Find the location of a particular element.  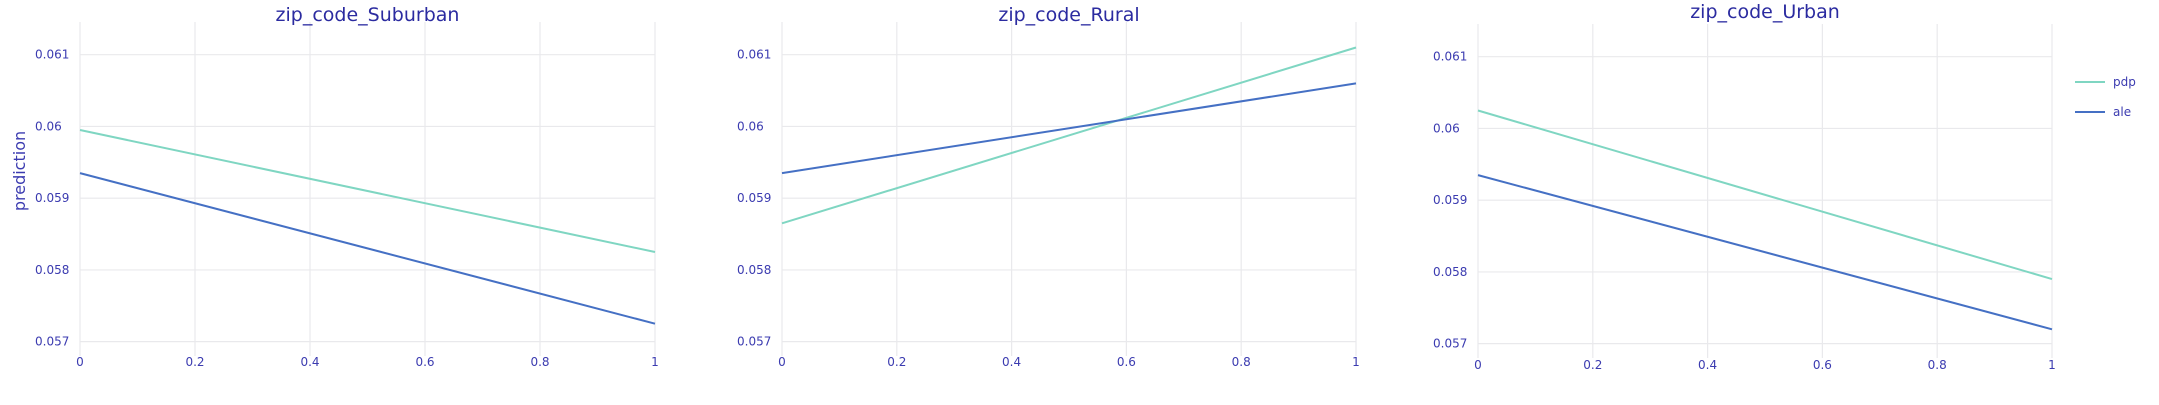

y-axis-title: prediction is located at coordinates (19, 171).